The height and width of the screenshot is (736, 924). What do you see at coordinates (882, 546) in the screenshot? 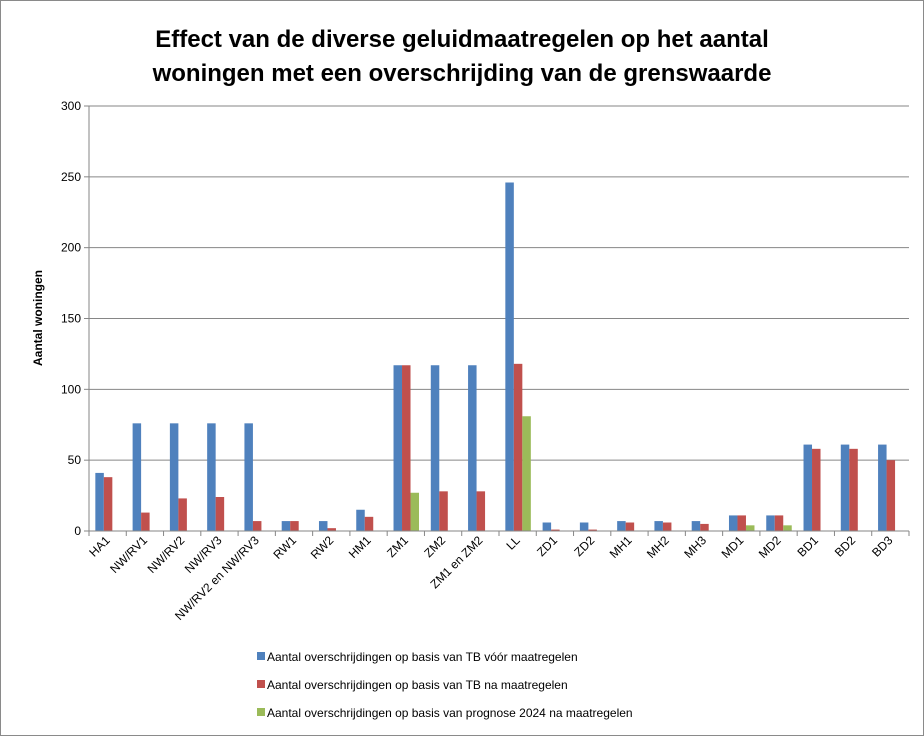
I see `x-tick-label: BD3` at bounding box center [882, 546].